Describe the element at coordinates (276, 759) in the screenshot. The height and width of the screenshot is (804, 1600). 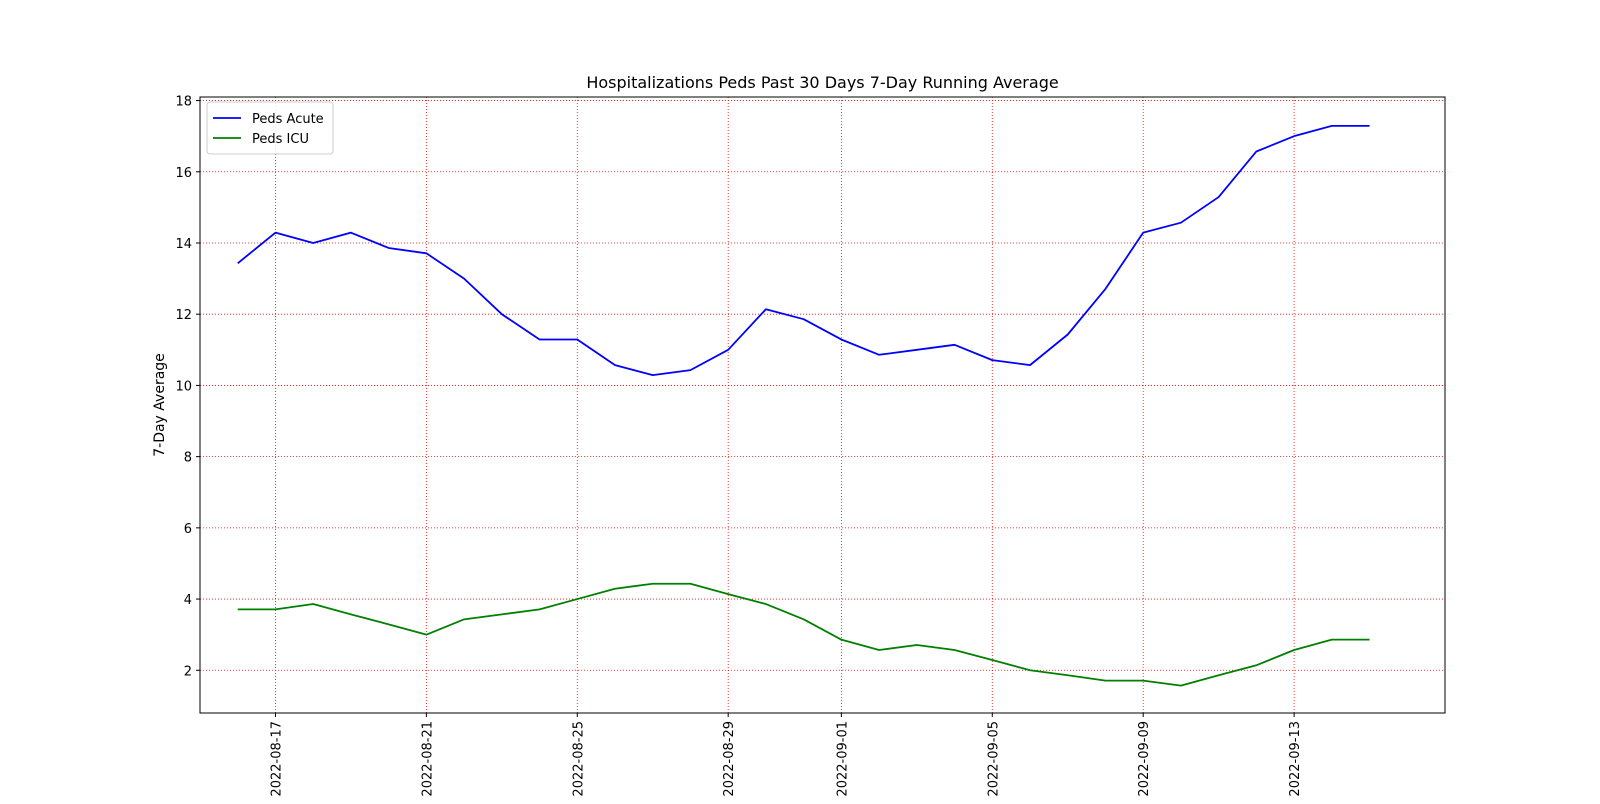
I see `x-tick-label-0: 2022-08-17` at that location.